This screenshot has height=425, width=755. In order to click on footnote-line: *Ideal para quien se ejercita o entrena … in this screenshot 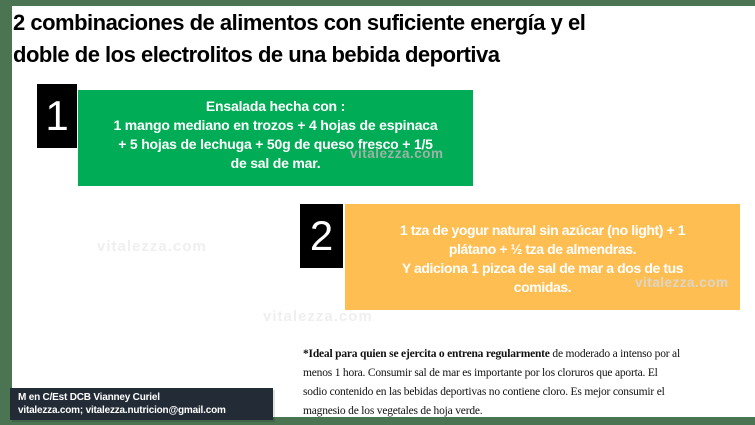, I will do `click(525, 354)`.